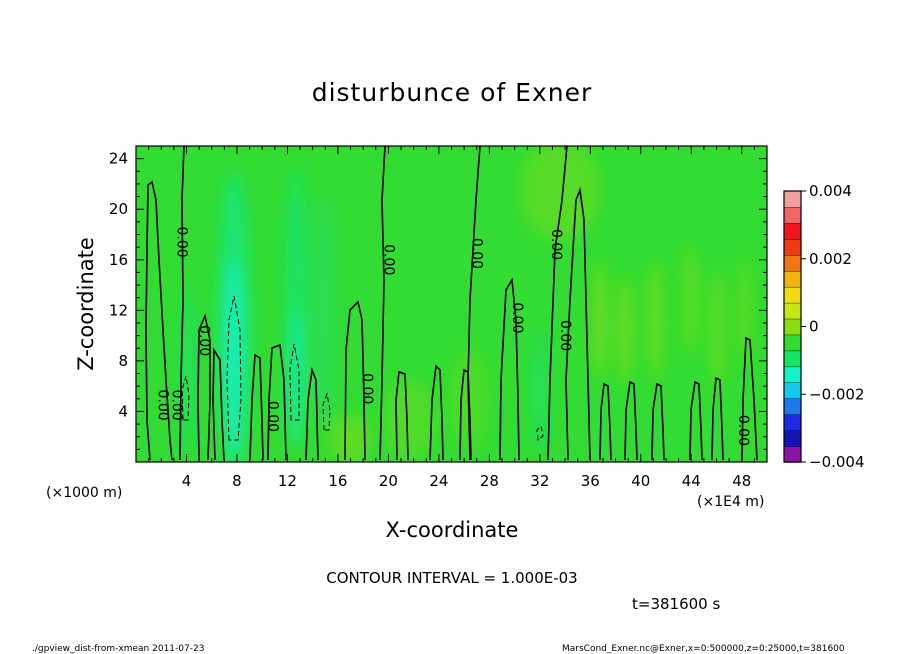  I want to click on x-unit-label: (×1E4 m), so click(730, 502).